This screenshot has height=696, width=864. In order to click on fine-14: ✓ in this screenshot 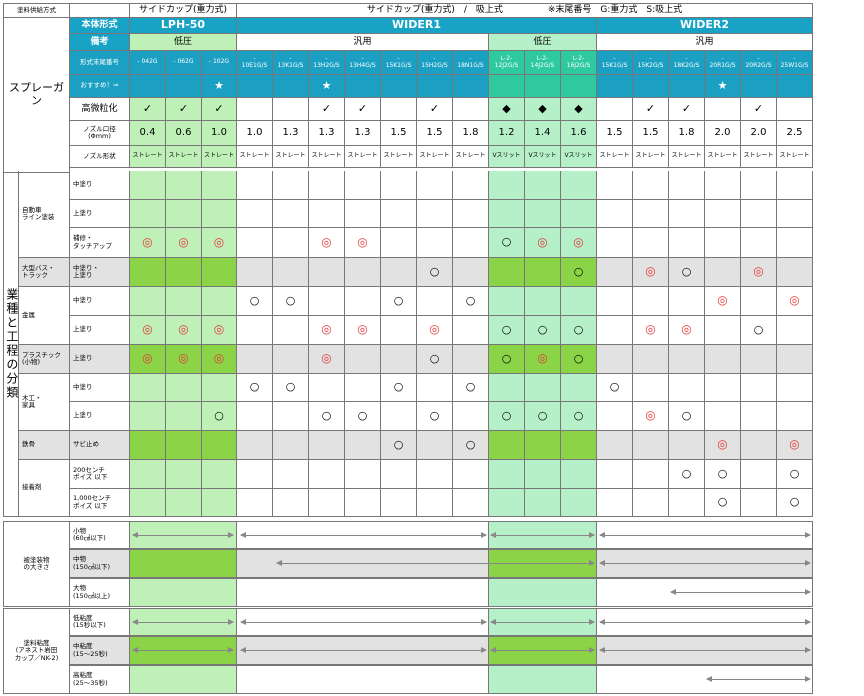, I will do `click(651, 109)`.